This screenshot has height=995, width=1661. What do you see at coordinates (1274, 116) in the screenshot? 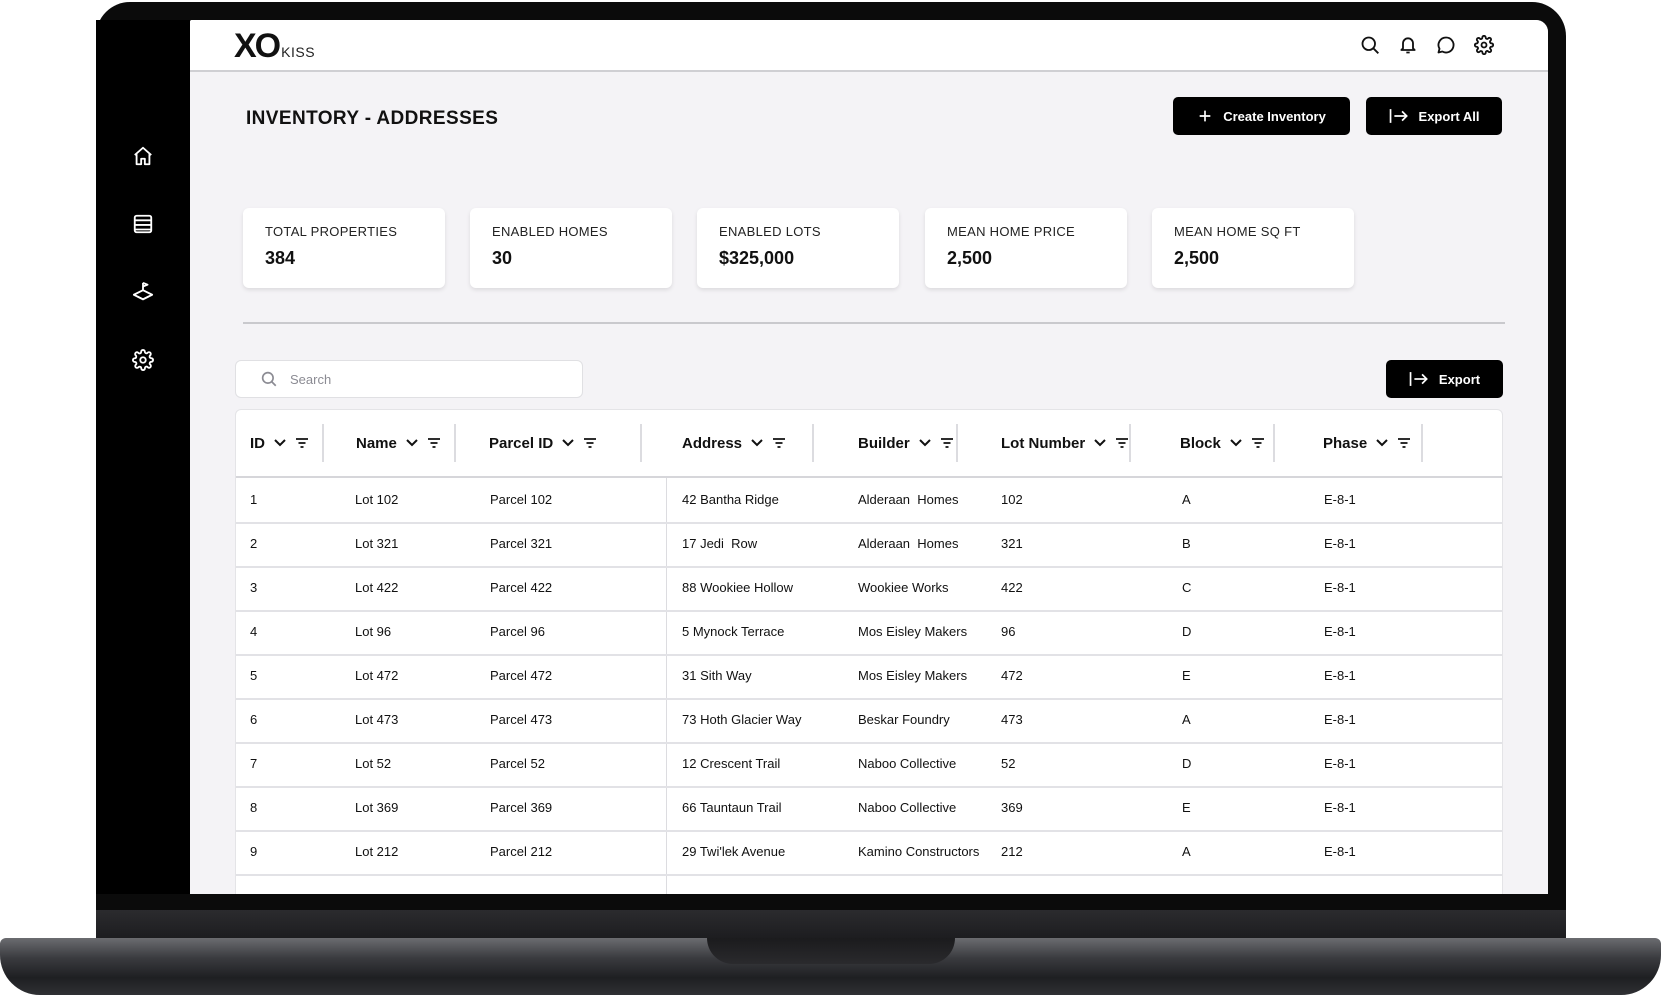
I see `create-inventory-label: Create Inventory` at bounding box center [1274, 116].